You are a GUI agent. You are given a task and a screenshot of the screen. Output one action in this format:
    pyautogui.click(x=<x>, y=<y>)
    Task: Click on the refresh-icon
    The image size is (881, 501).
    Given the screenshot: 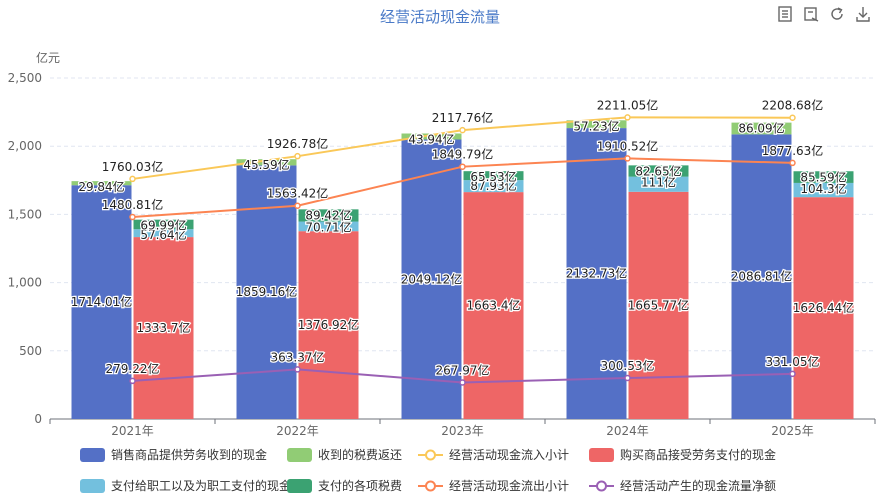 What is the action you would take?
    pyautogui.click(x=837, y=14)
    